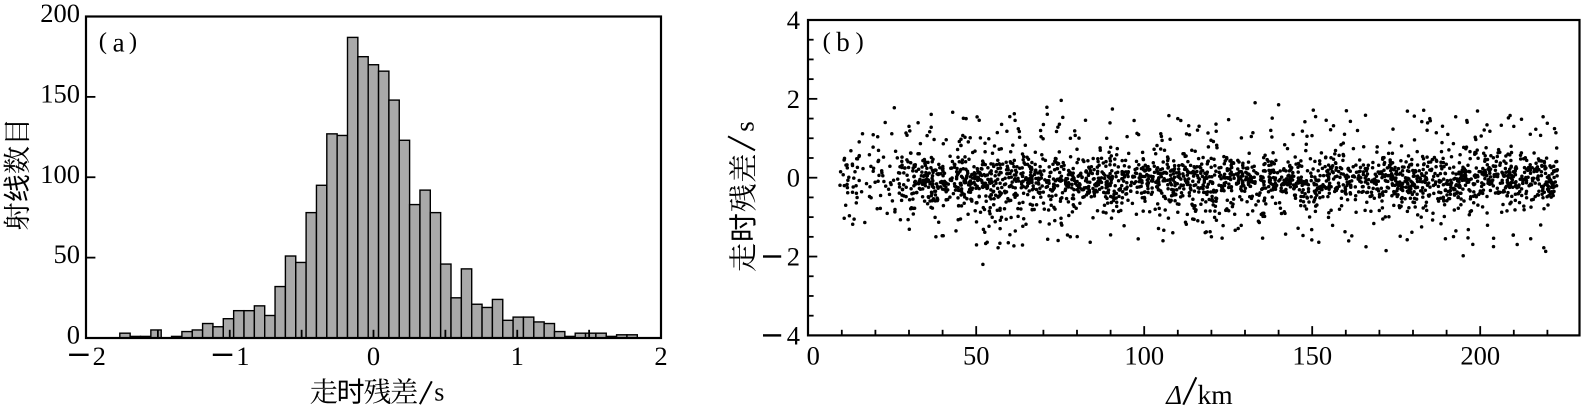 The width and height of the screenshot is (1583, 410). I want to click on svg-text: Δ, so click(1173, 395).